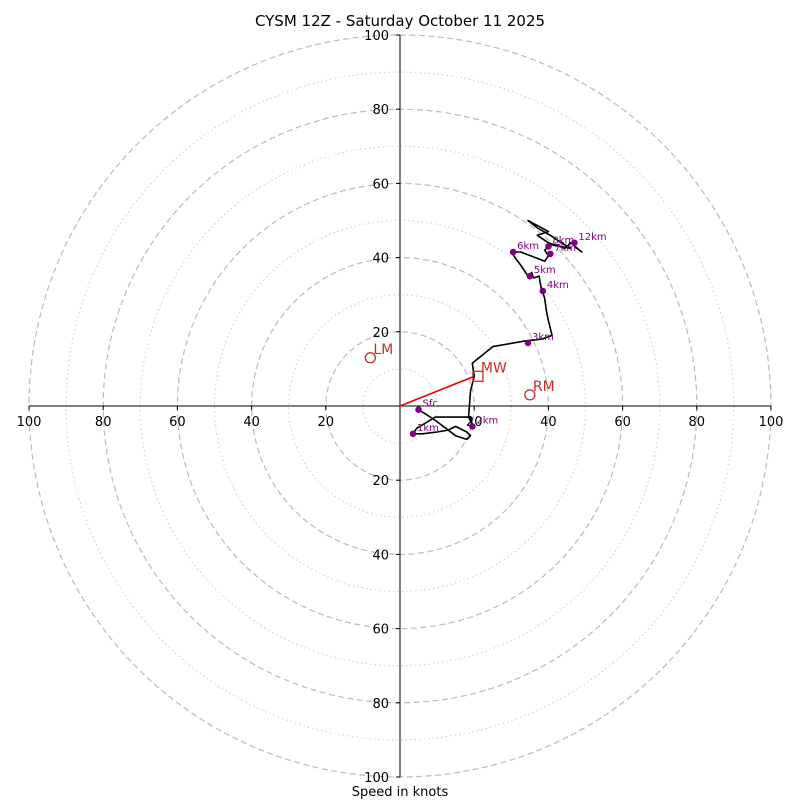 The width and height of the screenshot is (800, 800). What do you see at coordinates (592, 237) in the screenshot?
I see `height-label-12km: 12km` at bounding box center [592, 237].